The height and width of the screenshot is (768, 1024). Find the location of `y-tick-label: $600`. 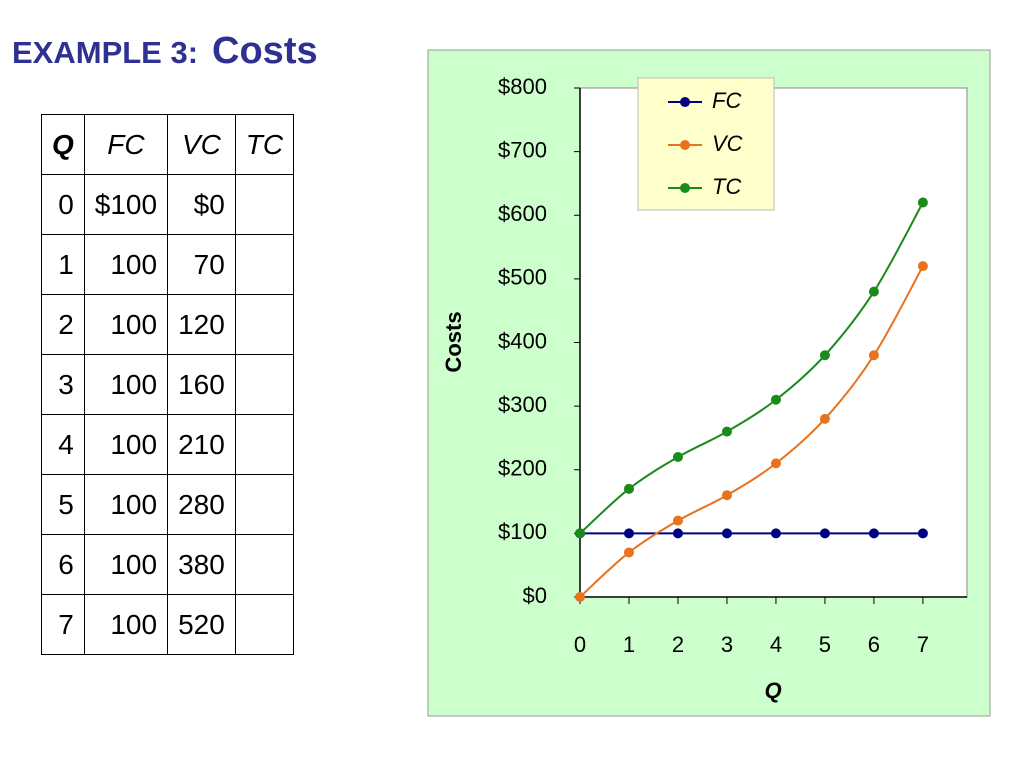

y-tick-label: $600 is located at coordinates (522, 213).